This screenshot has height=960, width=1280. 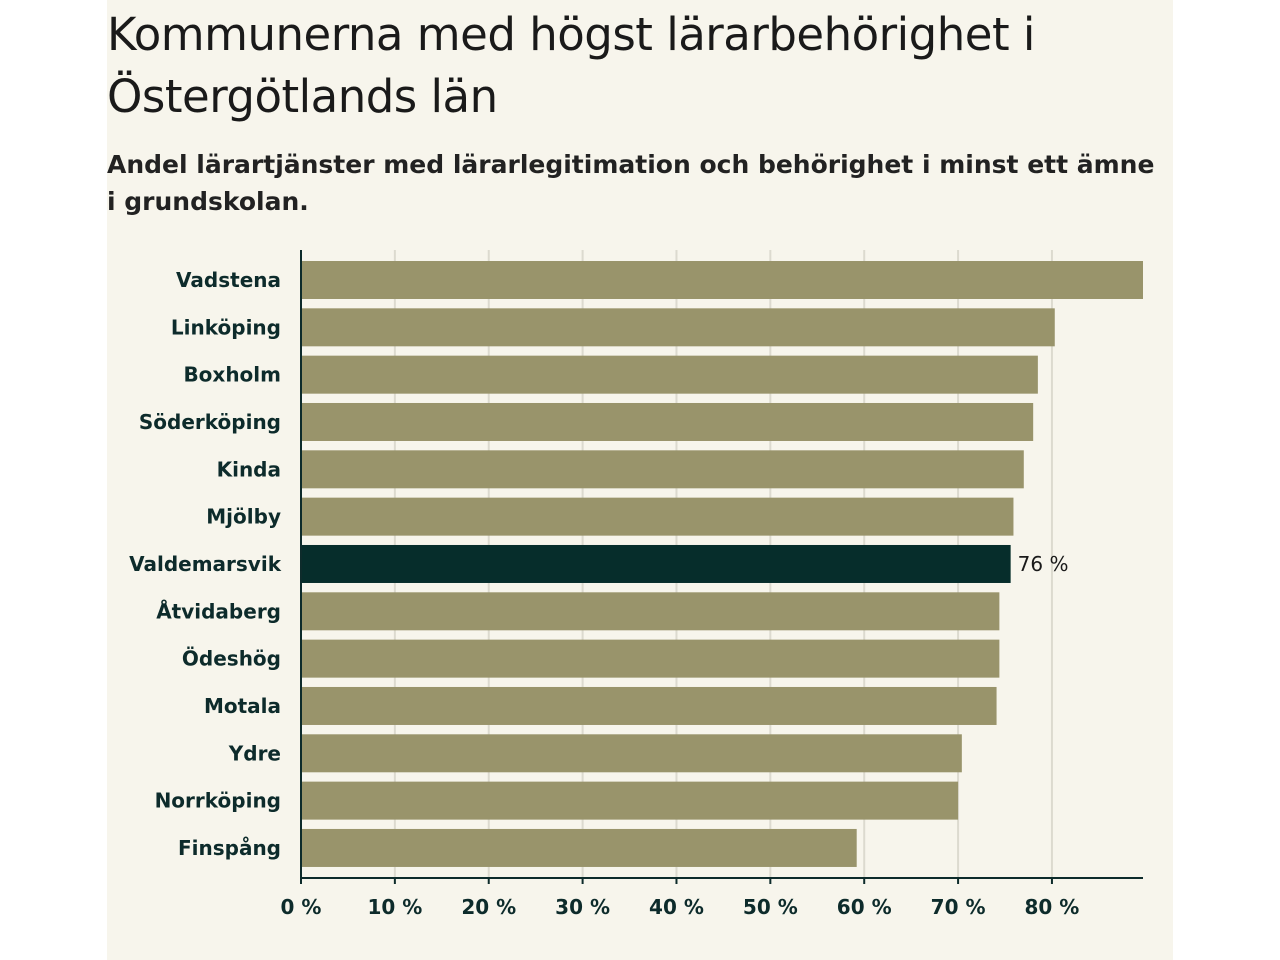 I want to click on highlight-data-label: 76 %, so click(x=1043, y=564).